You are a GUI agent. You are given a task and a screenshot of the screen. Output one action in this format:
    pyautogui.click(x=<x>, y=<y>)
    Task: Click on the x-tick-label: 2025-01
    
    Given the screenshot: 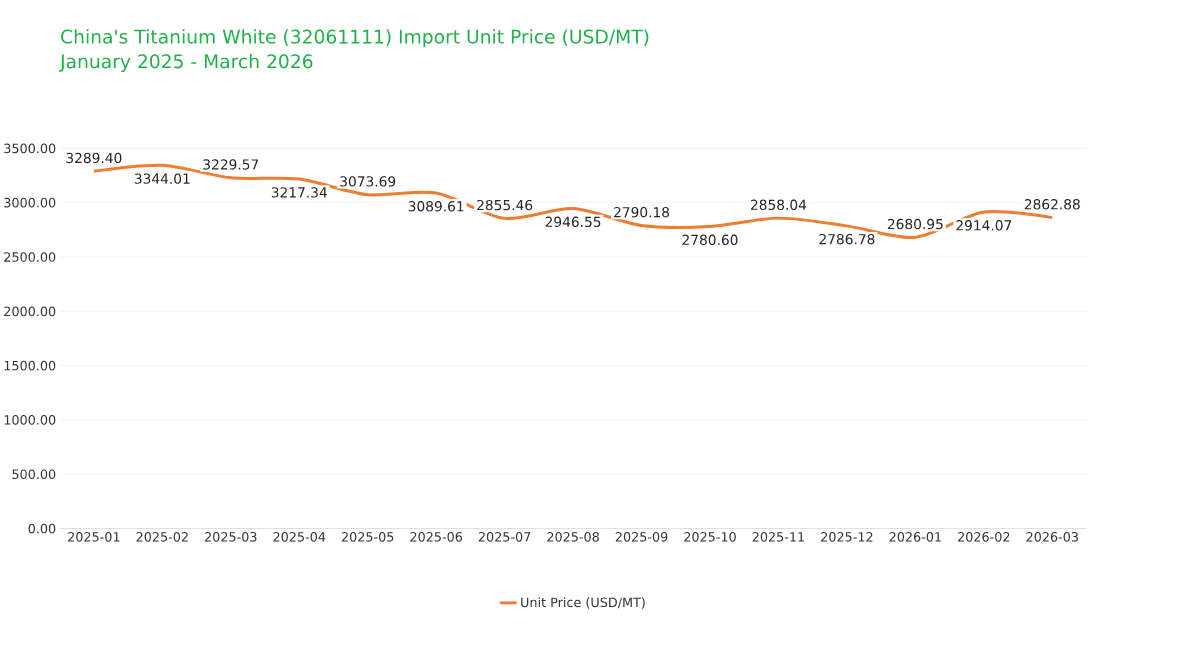 What is the action you would take?
    pyautogui.click(x=94, y=536)
    